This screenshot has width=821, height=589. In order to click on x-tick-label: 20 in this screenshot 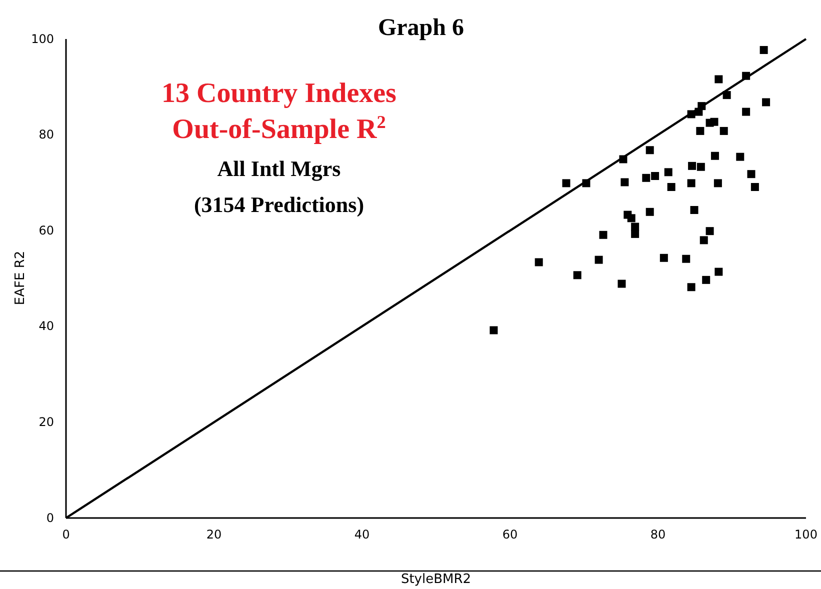, I will do `click(214, 535)`.